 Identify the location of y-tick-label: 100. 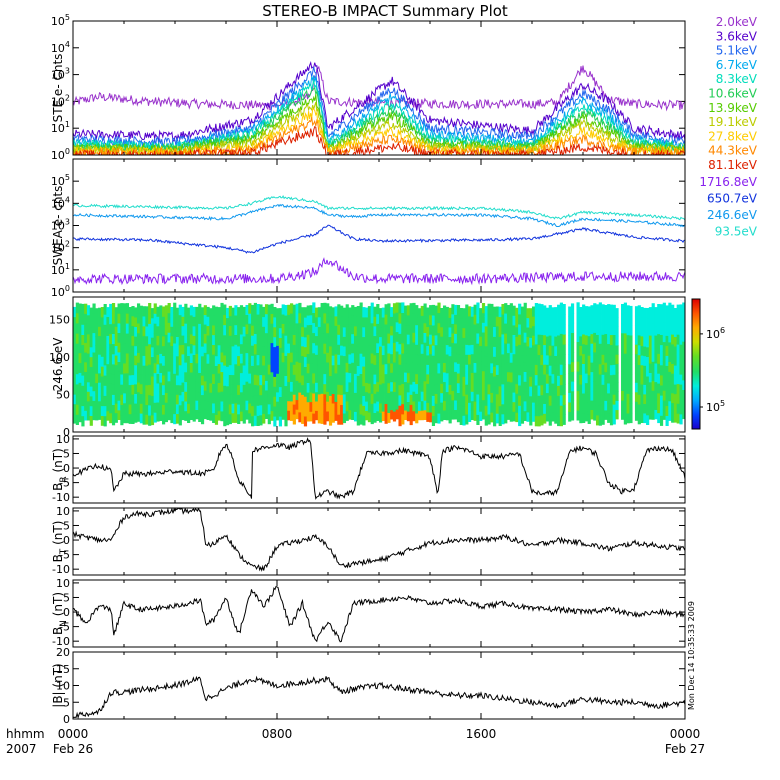
(59, 357).